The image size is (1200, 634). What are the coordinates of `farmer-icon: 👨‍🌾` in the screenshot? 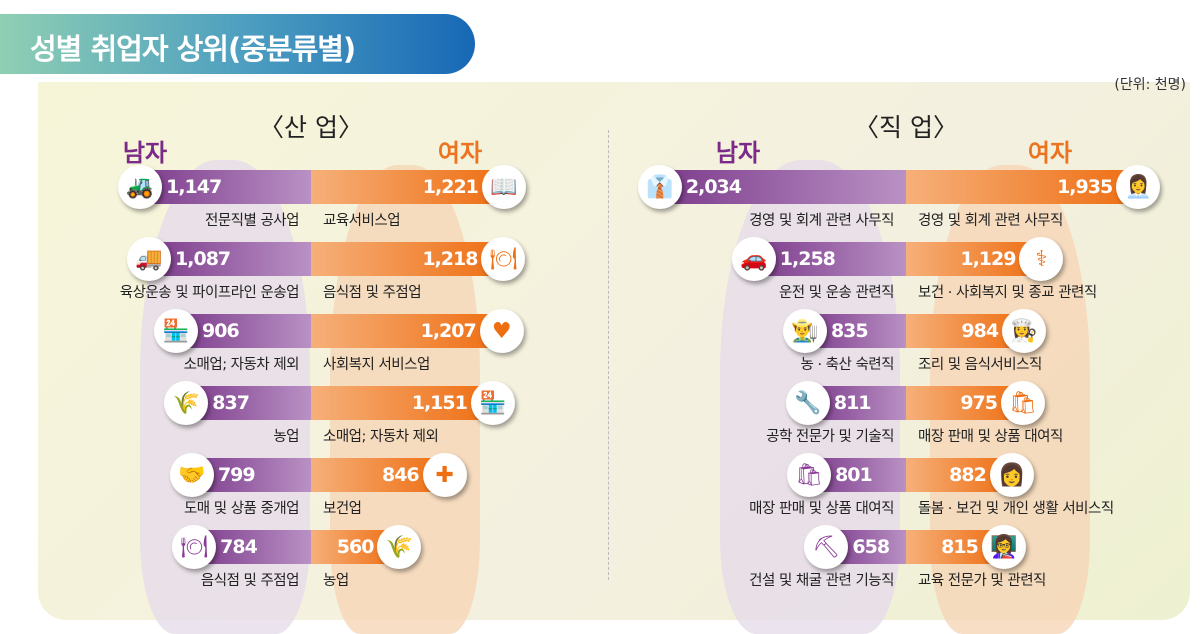 It's located at (804, 331).